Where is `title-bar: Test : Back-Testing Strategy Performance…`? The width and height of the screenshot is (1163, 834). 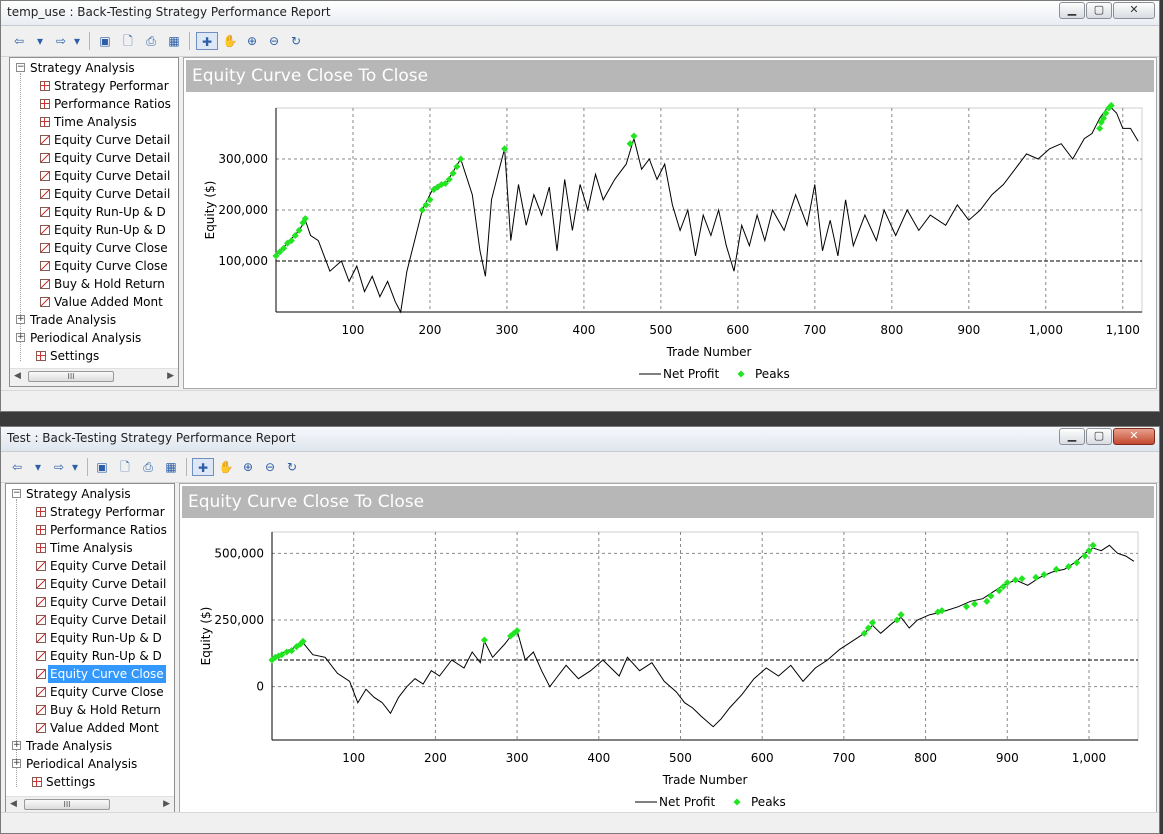 title-bar: Test : Back-Testing Strategy Performance… is located at coordinates (580, 439).